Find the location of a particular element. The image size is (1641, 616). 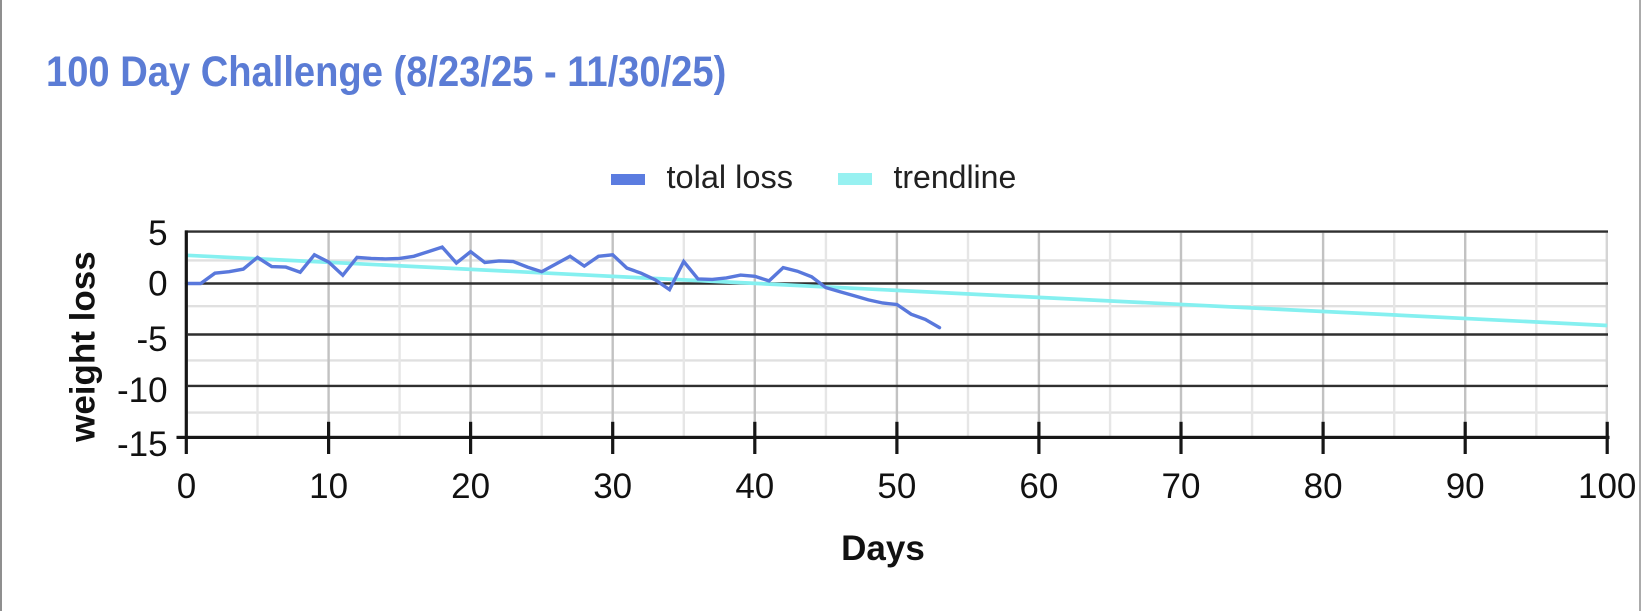

svg-text: trendline is located at coordinates (955, 177).